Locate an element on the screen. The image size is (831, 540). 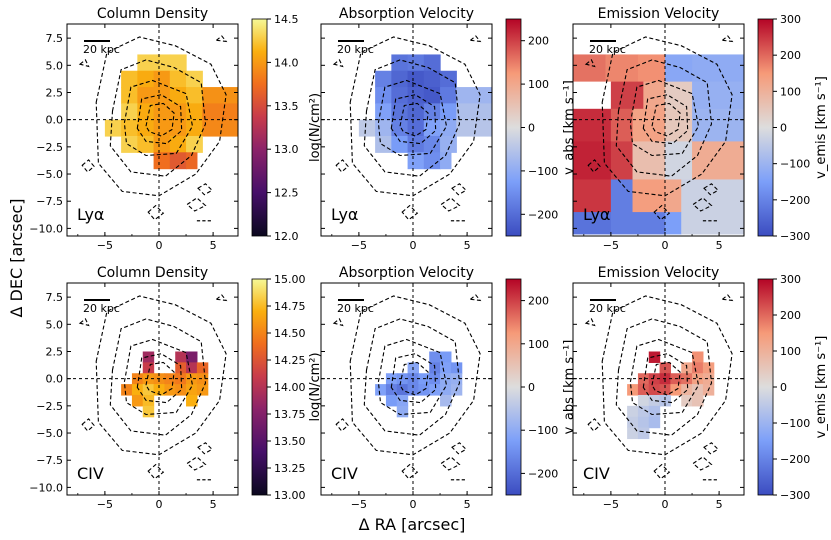
y-tick-label: 5.0 is located at coordinates (55, 65).